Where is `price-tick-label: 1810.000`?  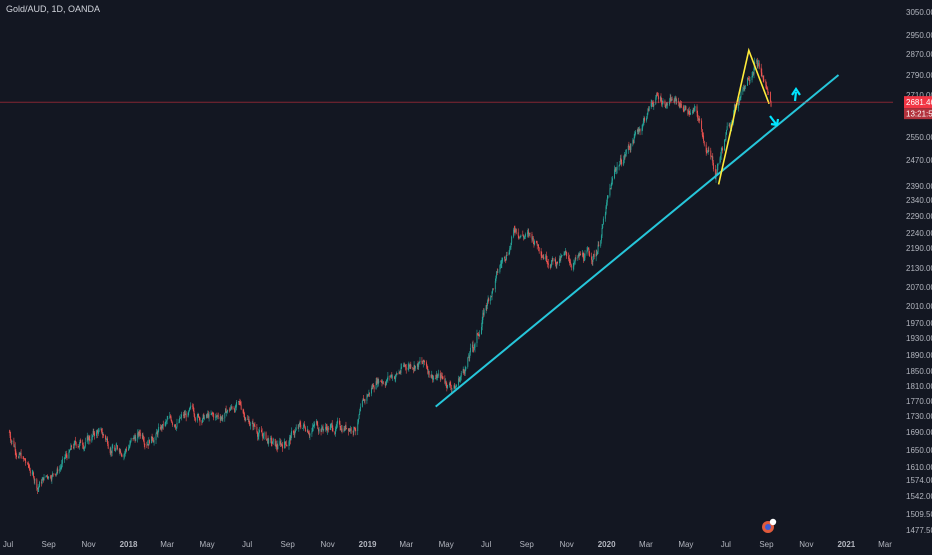
price-tick-label: 1810.000 is located at coordinates (919, 386).